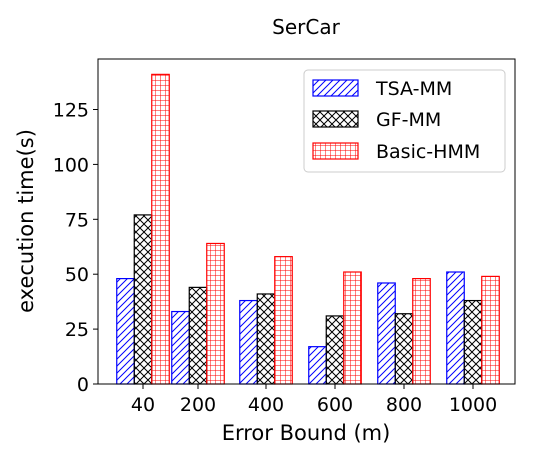 This screenshot has width=534, height=459. What do you see at coordinates (77, 330) in the screenshot?
I see `y-tick-label: 25` at bounding box center [77, 330].